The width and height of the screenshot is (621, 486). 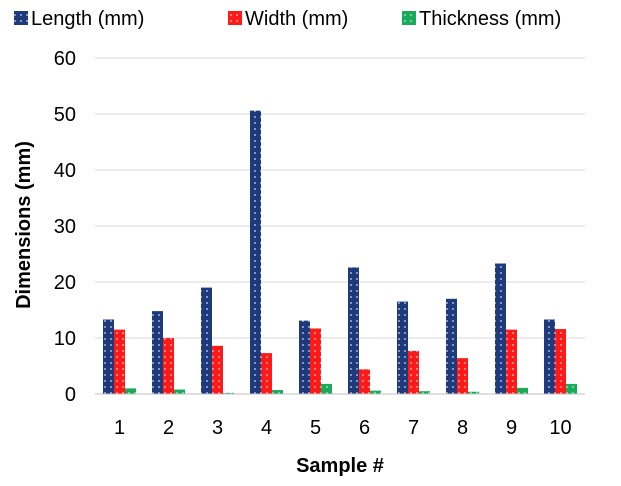 What do you see at coordinates (70, 395) in the screenshot?
I see `y-tick-label: 0` at bounding box center [70, 395].